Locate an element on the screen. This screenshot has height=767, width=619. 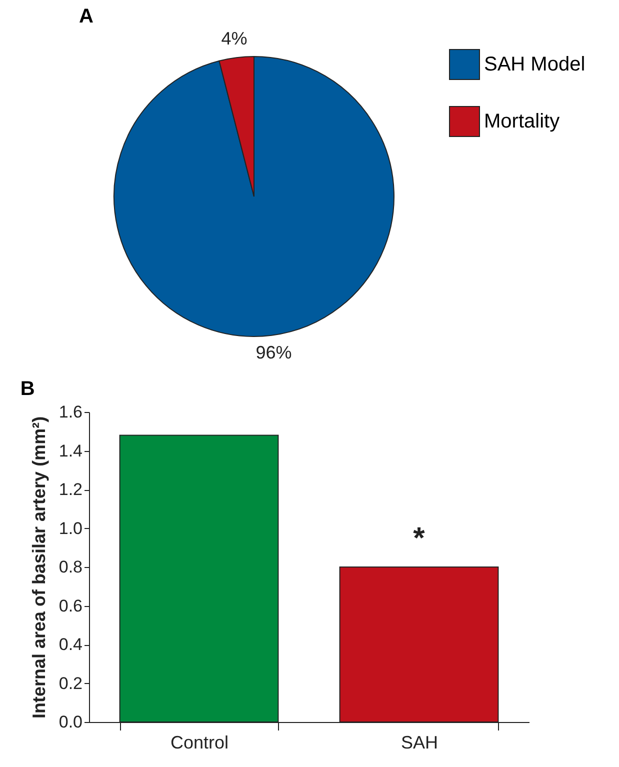
legend-label: Mortality is located at coordinates (522, 121).